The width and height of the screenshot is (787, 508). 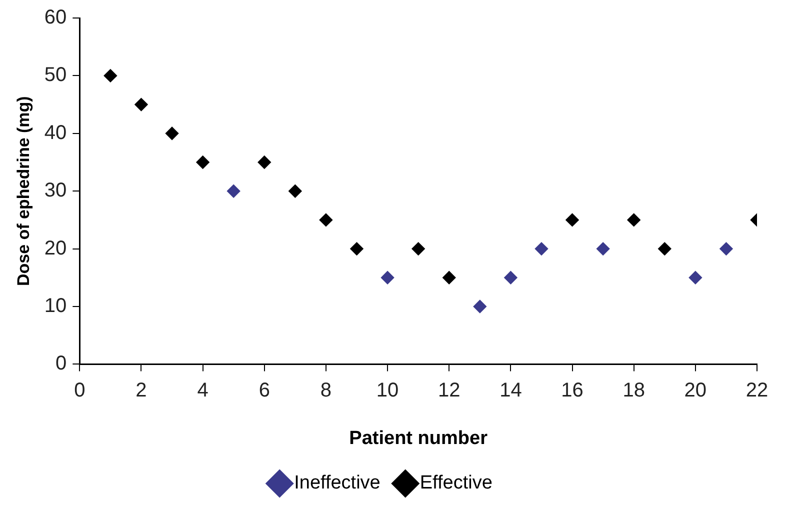 What do you see at coordinates (55, 133) in the screenshot?
I see `y-tick-label: 40` at bounding box center [55, 133].